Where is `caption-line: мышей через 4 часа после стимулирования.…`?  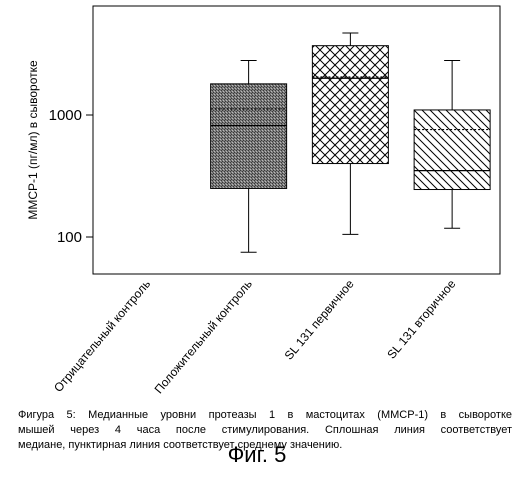 caption-line: мышей через 4 часа после стимулирования.… is located at coordinates (265, 430).